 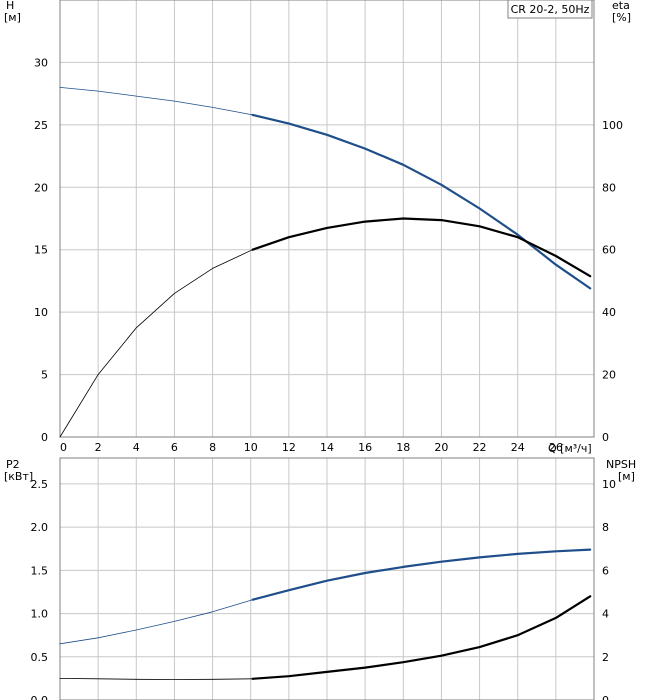 What do you see at coordinates (212, 447) in the screenshot?
I see `x-tick-label: 8` at bounding box center [212, 447].